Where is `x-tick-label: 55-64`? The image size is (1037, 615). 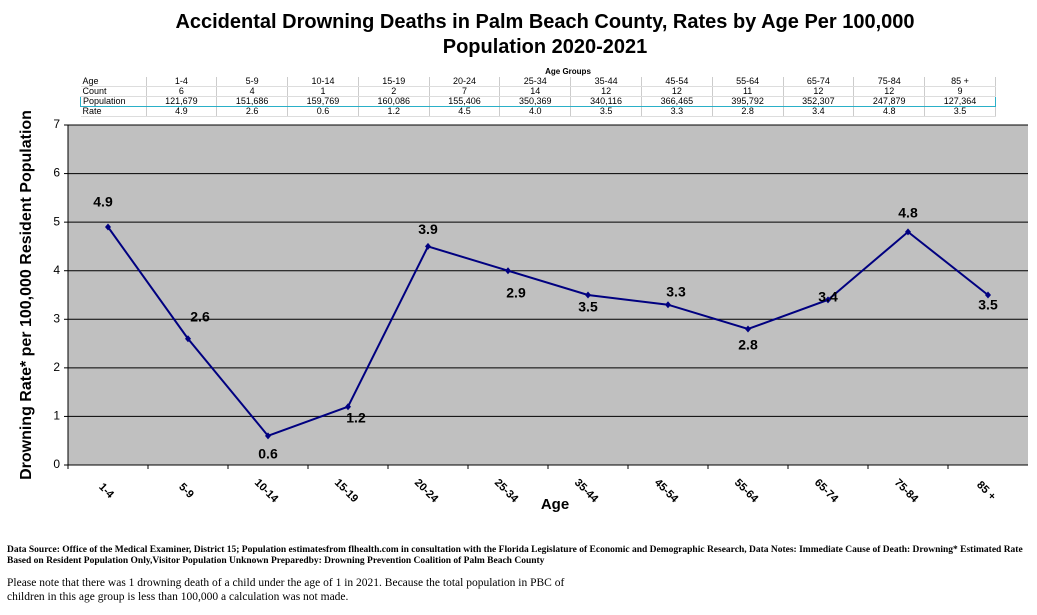
x-tick-label: 55-64 is located at coordinates (746, 491).